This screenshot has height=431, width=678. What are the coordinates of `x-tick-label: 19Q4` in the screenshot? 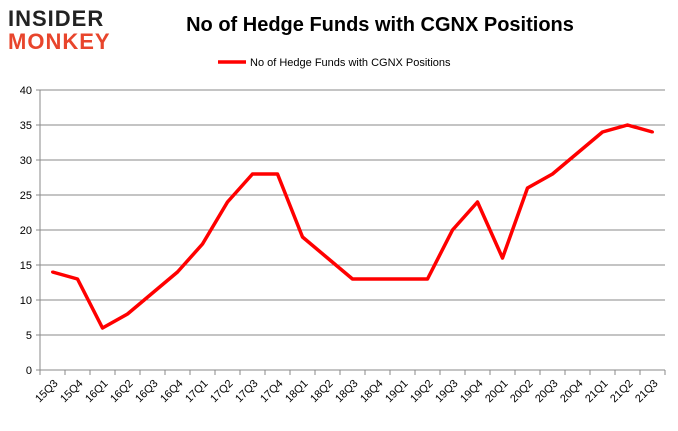 It's located at (472, 392).